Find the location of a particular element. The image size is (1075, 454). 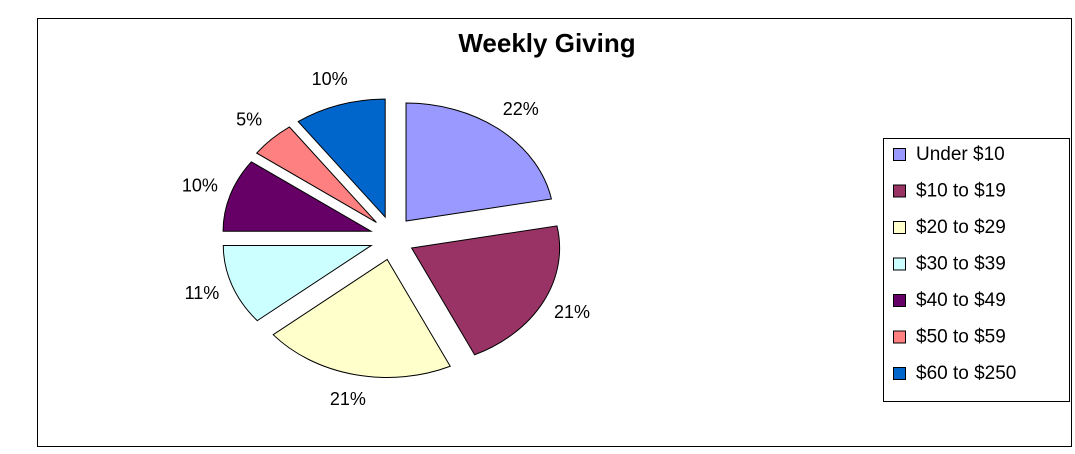

legend-box is located at coordinates (976, 270).